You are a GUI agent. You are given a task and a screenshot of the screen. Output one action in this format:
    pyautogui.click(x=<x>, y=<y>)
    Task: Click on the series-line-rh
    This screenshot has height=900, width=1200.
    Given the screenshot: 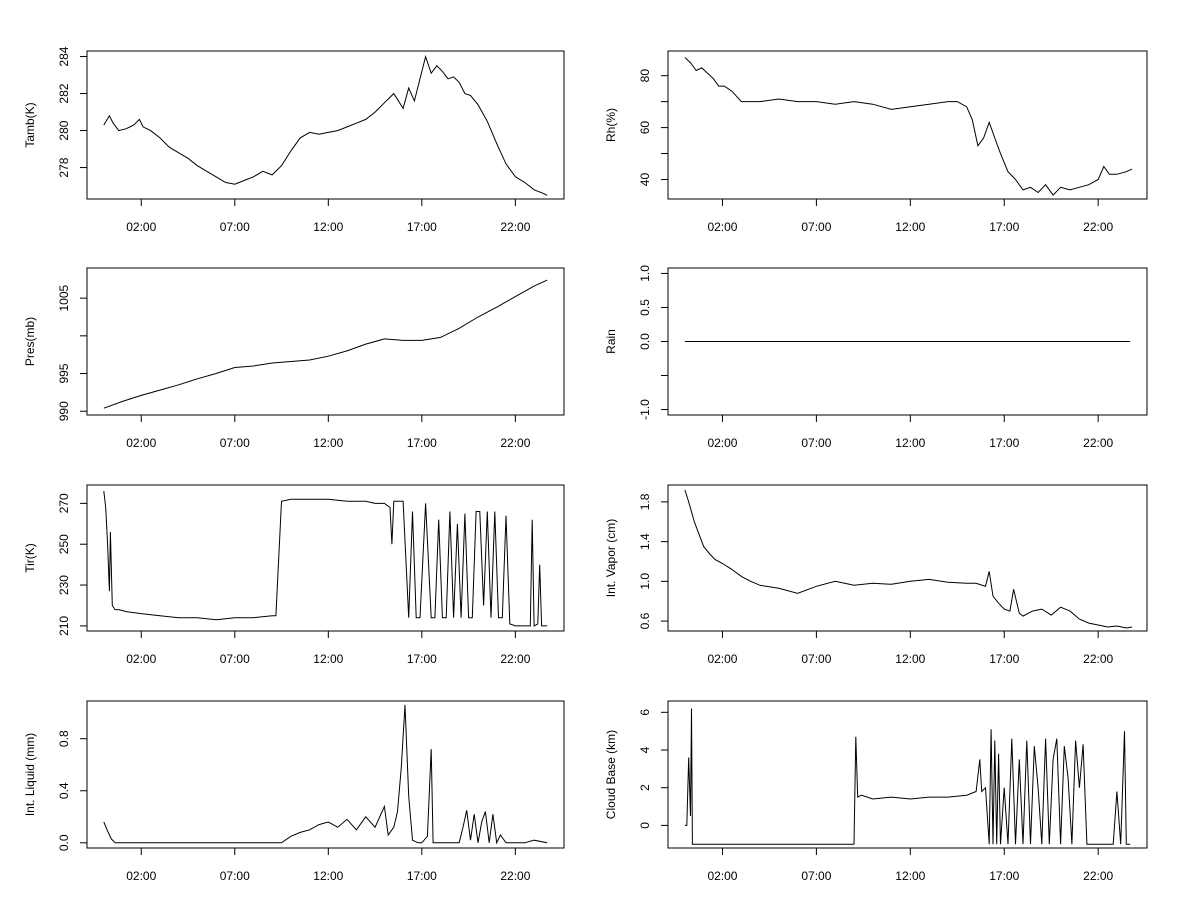 What is the action you would take?
    pyautogui.click(x=908, y=126)
    